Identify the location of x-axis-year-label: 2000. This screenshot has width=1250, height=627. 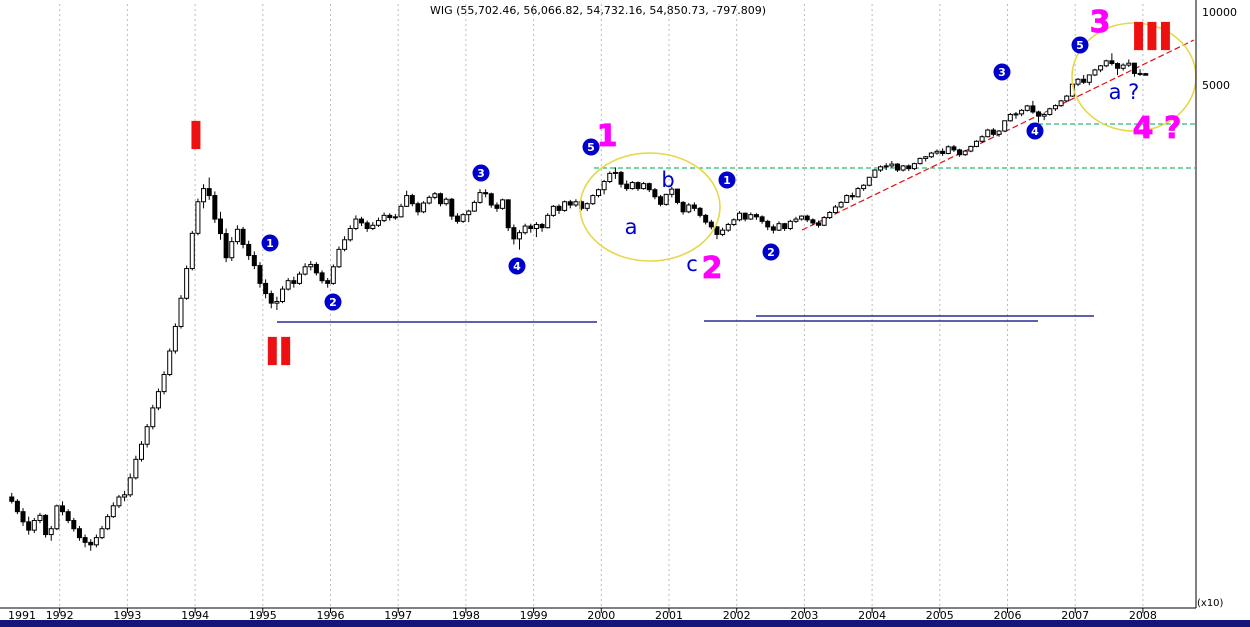
(601, 614).